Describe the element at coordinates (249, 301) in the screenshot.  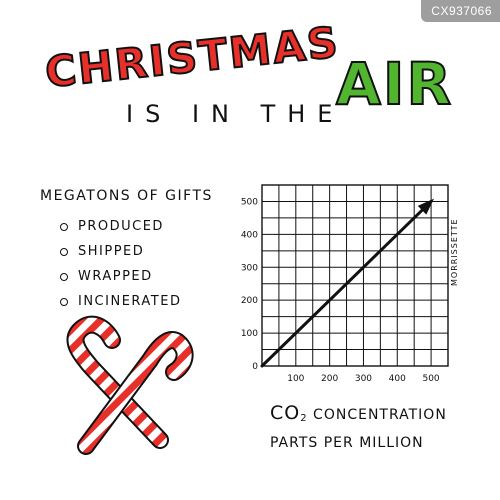
I see `y-tick-label: 200` at that location.